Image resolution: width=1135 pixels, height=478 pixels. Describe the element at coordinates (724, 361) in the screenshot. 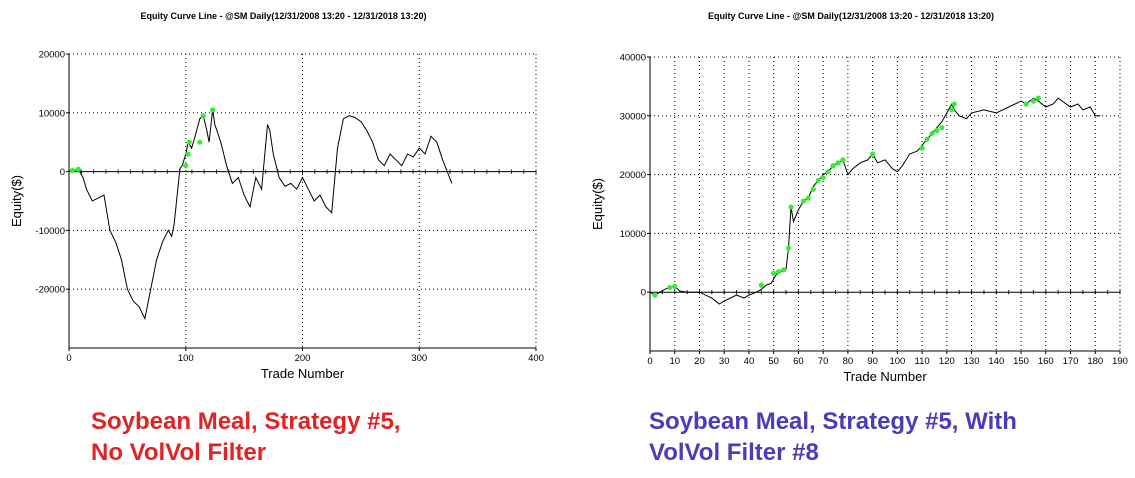

I see `x-tick-label: 30` at that location.